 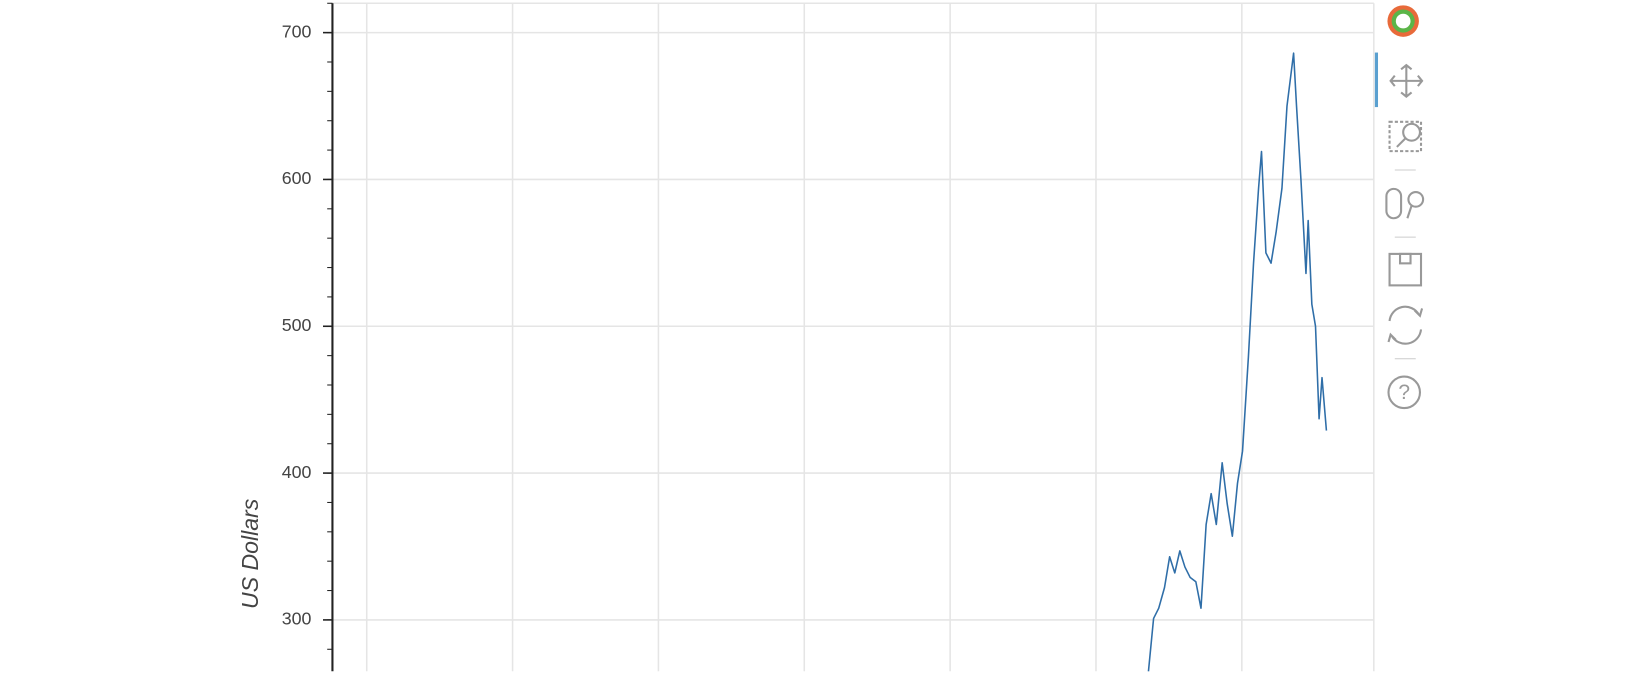 I want to click on toolbar: ?, so click(x=1399, y=207).